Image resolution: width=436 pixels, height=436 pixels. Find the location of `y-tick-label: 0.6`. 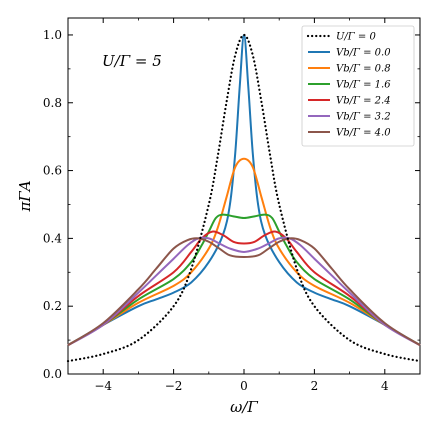

y-tick-label: 0.6 is located at coordinates (52, 171).